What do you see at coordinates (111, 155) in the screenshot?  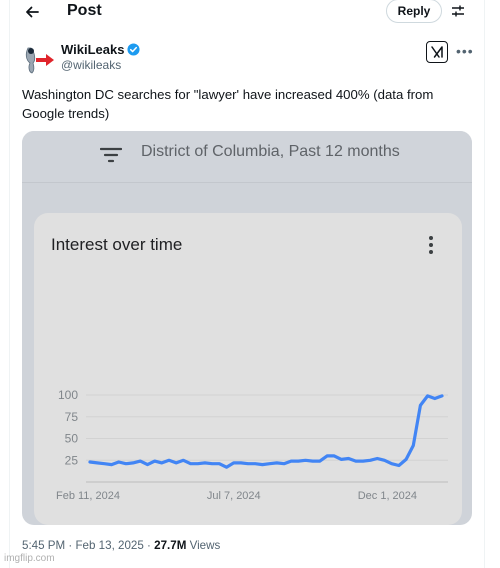 I see `filter-list-icon` at bounding box center [111, 155].